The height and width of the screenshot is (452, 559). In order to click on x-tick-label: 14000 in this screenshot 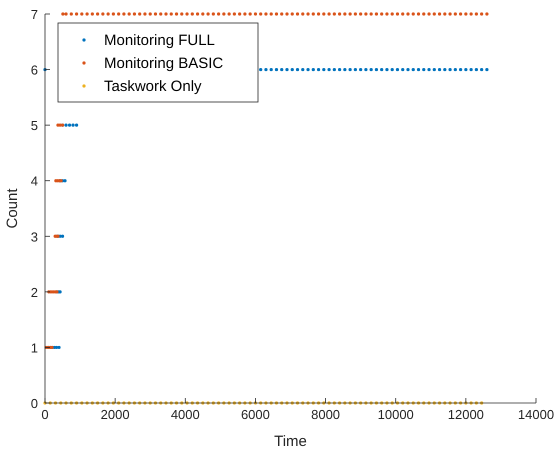, I will do `click(536, 414)`.